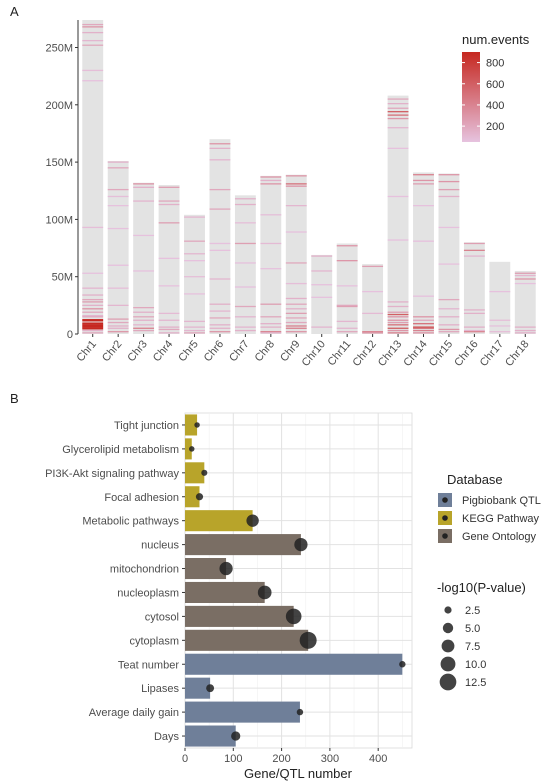  I want to click on category-label: Focal adhesion, so click(141, 498).